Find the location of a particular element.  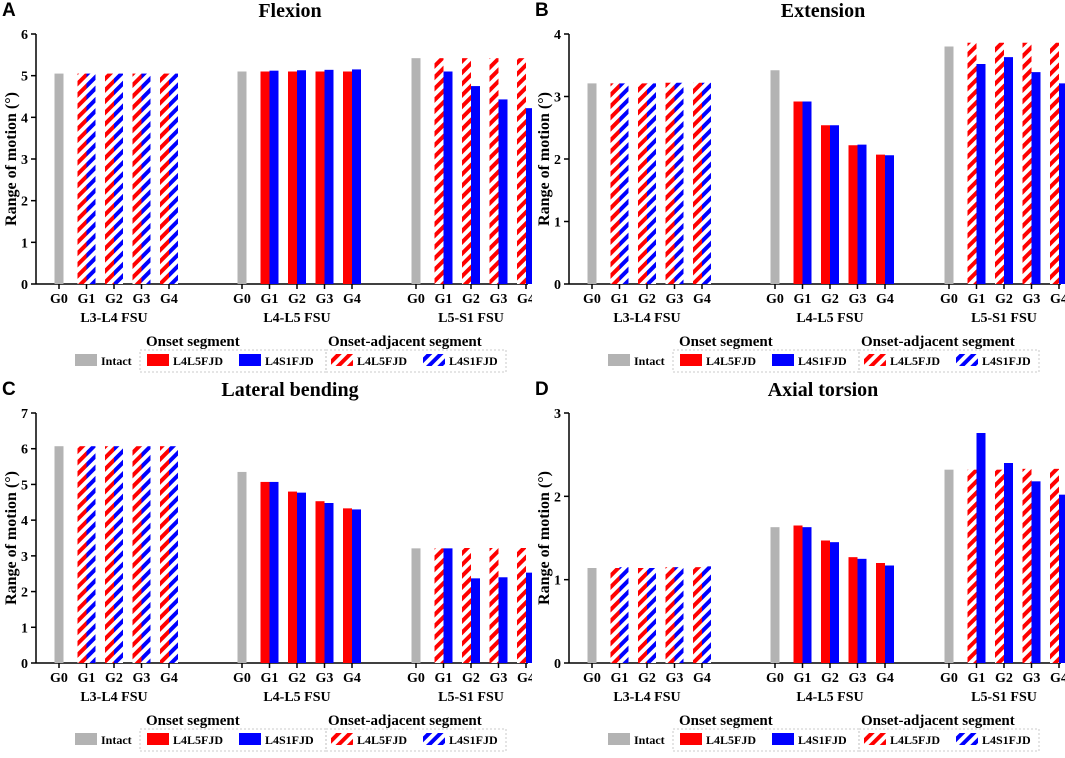

panel-letter: B is located at coordinates (542, 10).